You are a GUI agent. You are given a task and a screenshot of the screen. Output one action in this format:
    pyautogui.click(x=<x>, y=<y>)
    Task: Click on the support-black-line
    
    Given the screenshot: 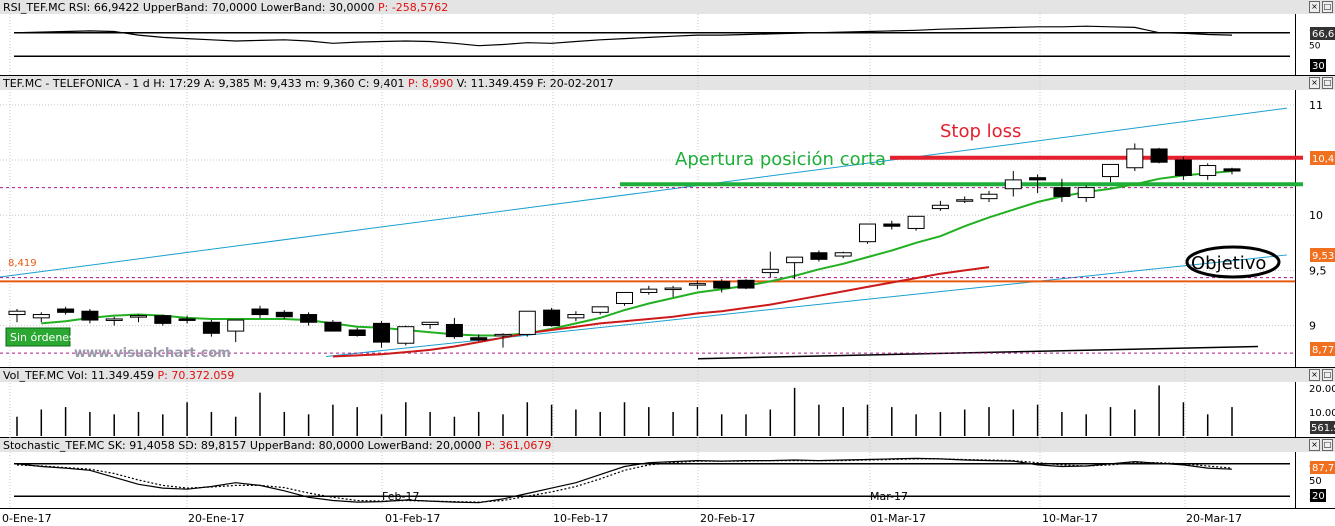 What is the action you would take?
    pyautogui.click(x=978, y=352)
    